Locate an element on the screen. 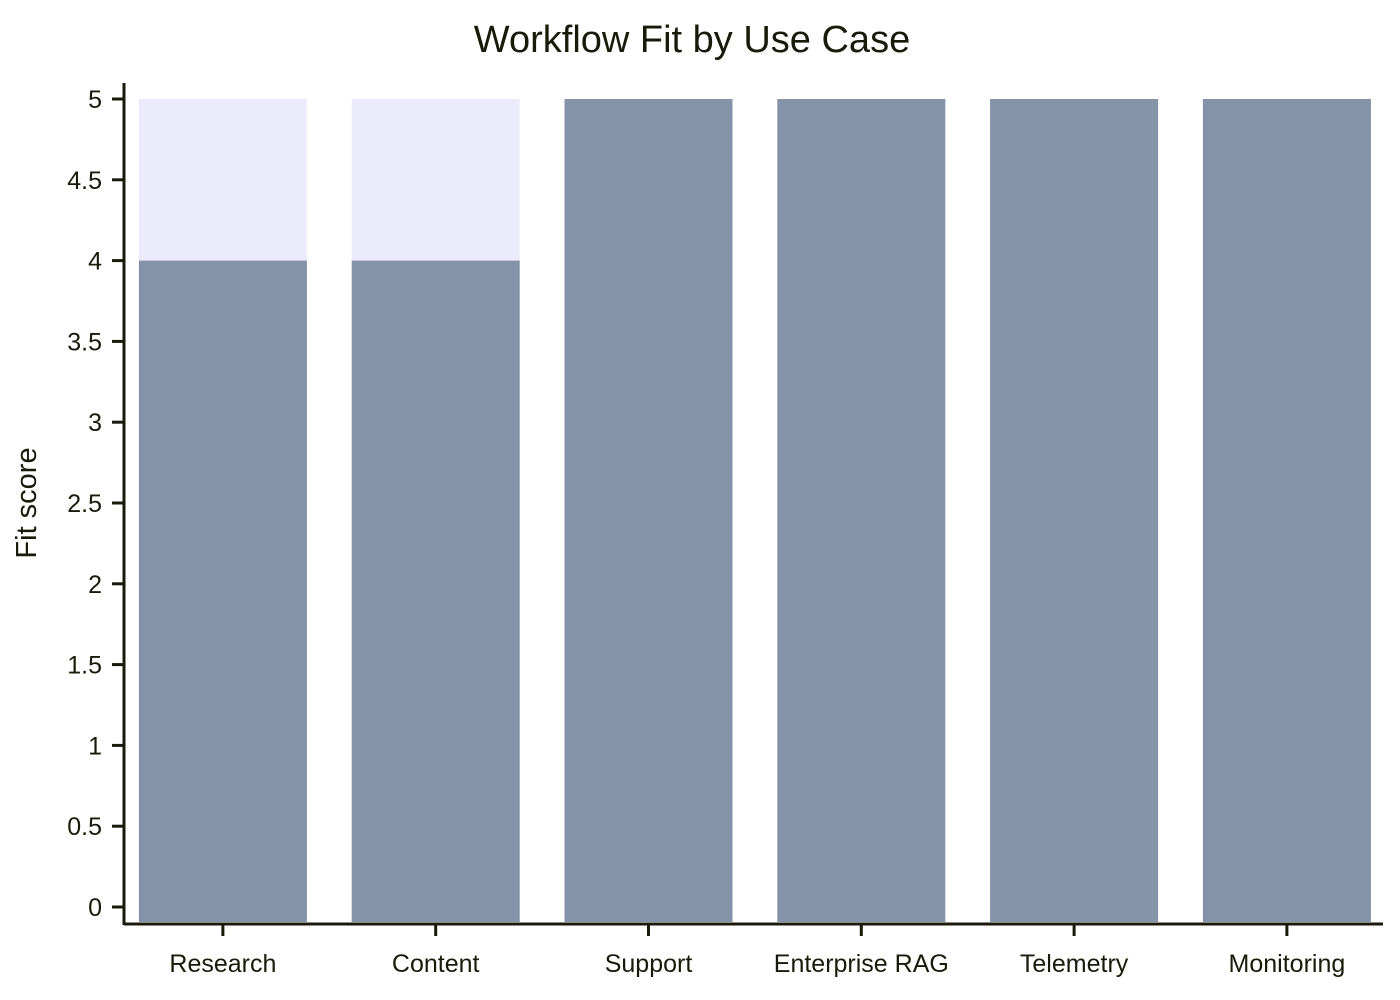 Image resolution: width=1400 pixels, height=1000 pixels. y-axis-ticks: 0 0.5 1 1.5 2 2.5 3 3.5 4 4.5 5 is located at coordinates (95, 504).